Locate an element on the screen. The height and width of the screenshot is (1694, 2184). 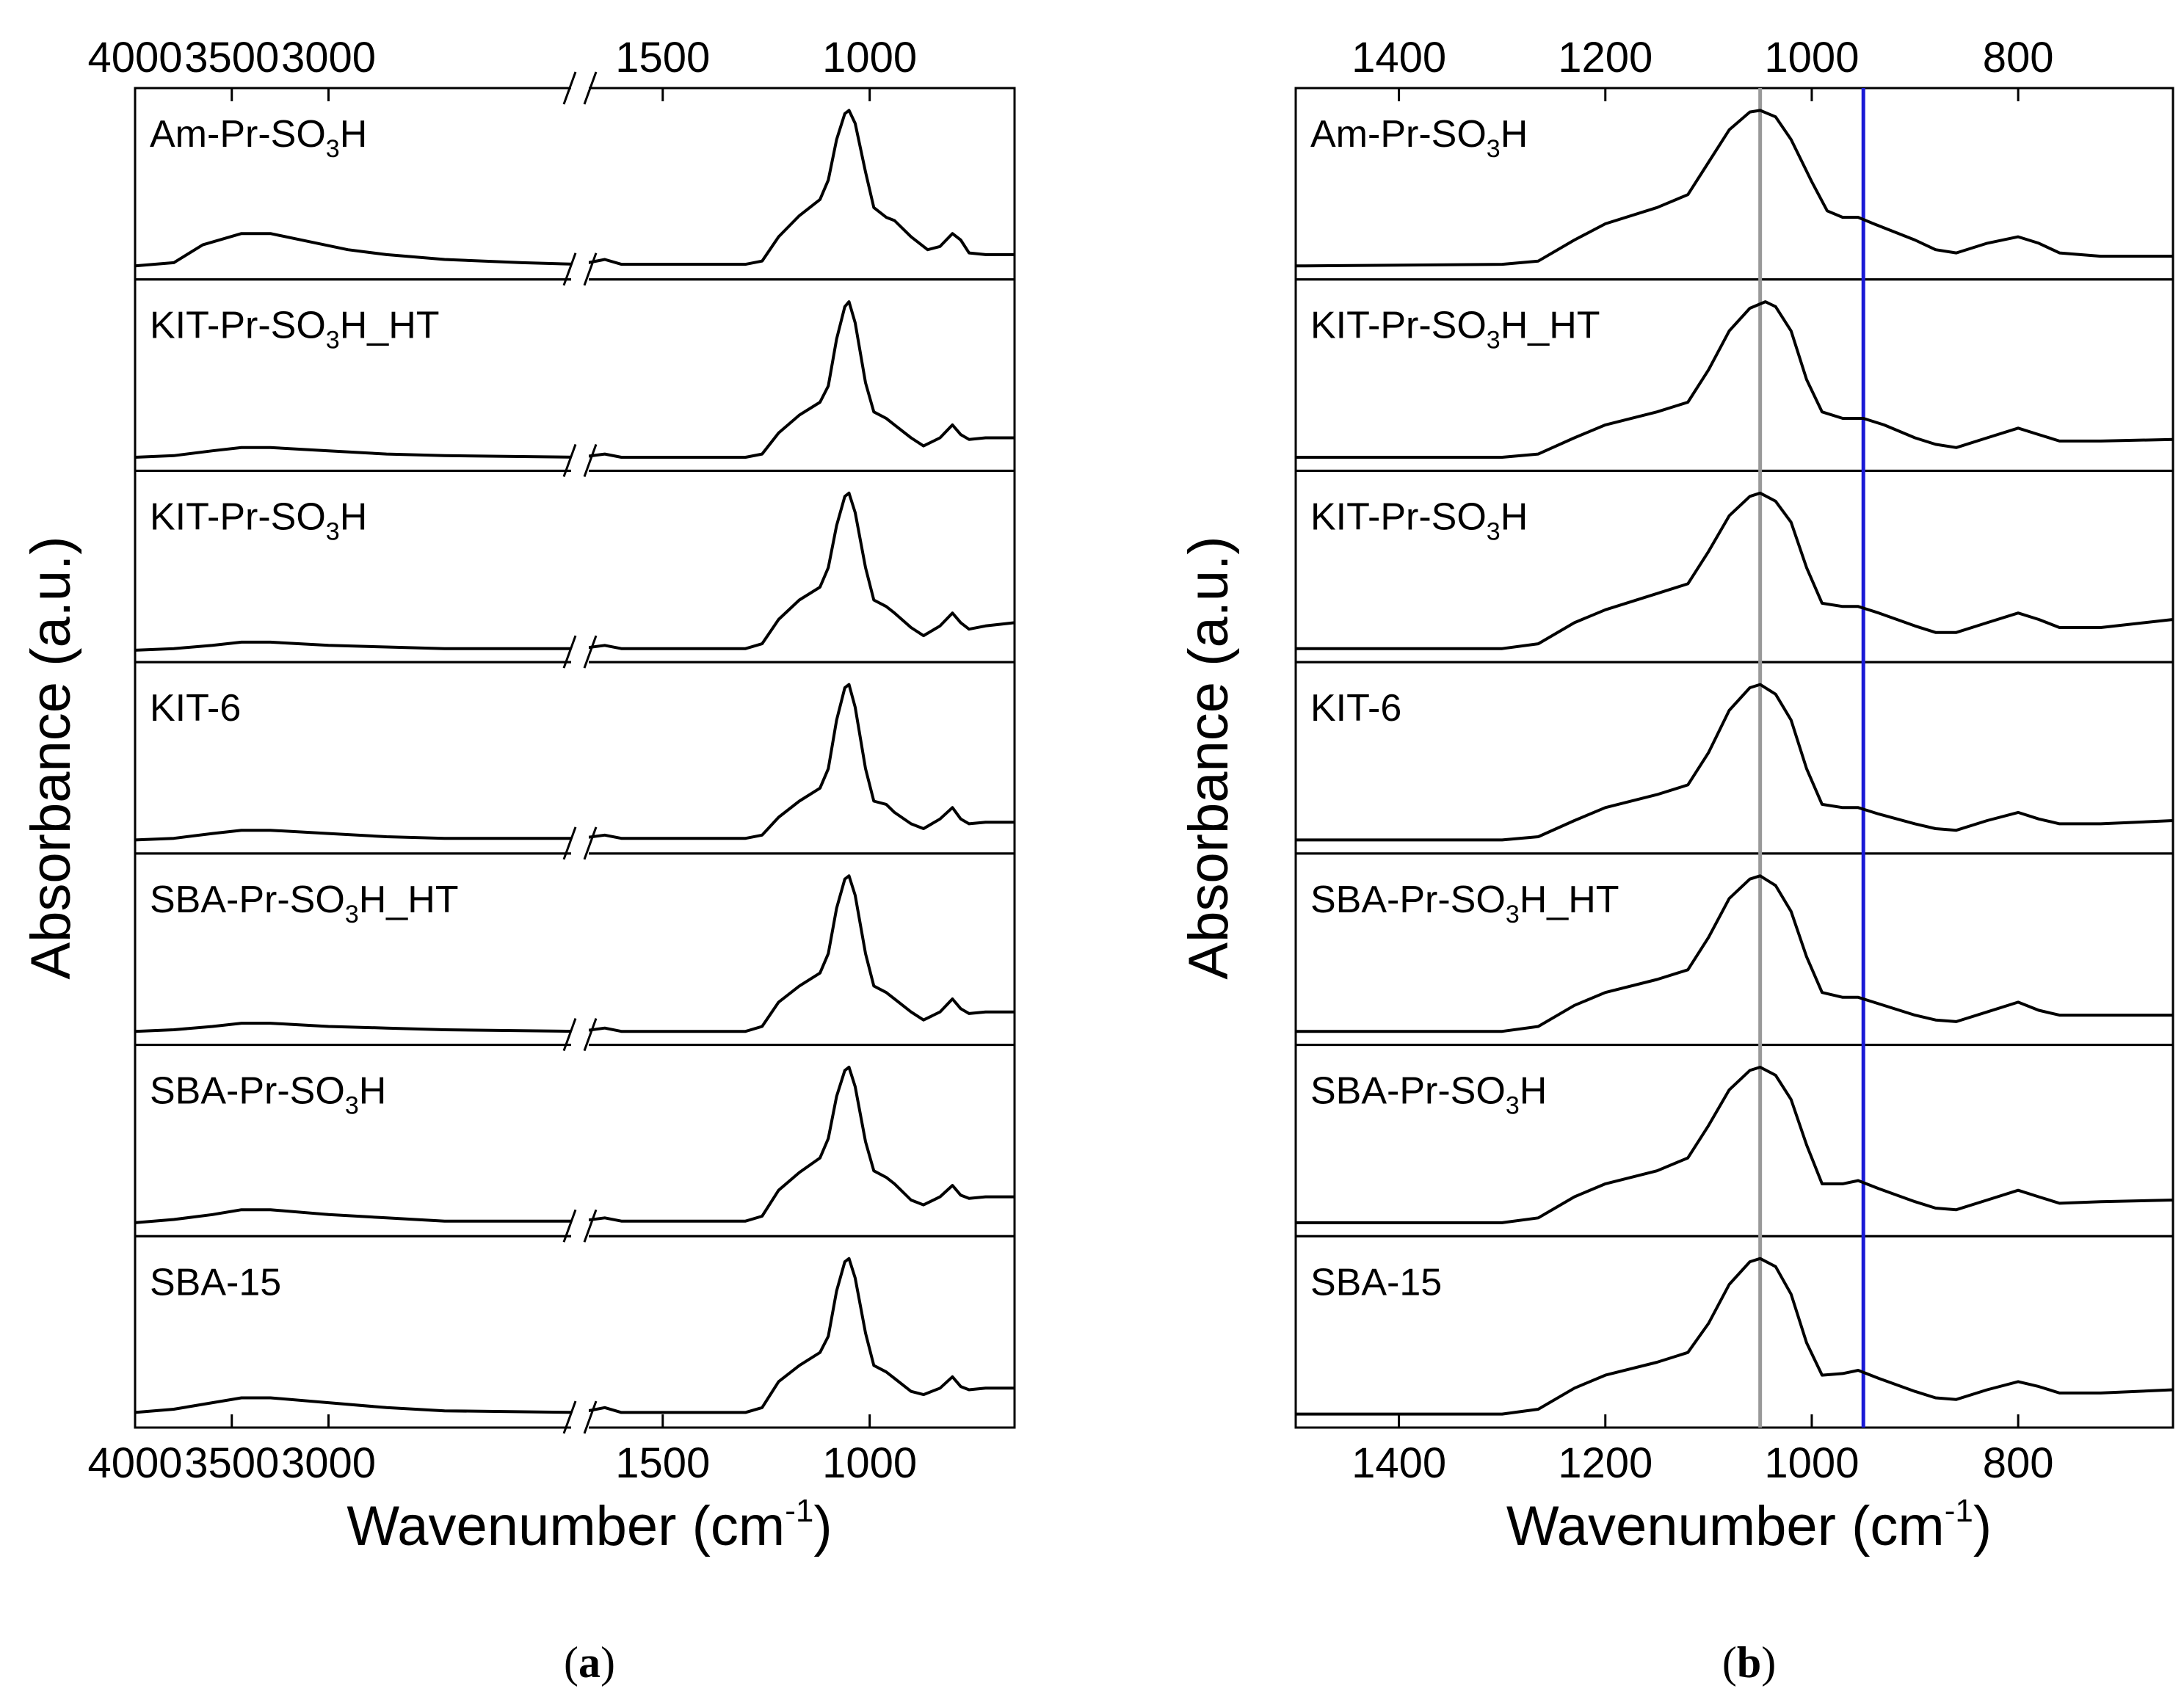
panel-b-sample-label: KIT-Pr-SO3H_HT is located at coordinates (1455, 330).